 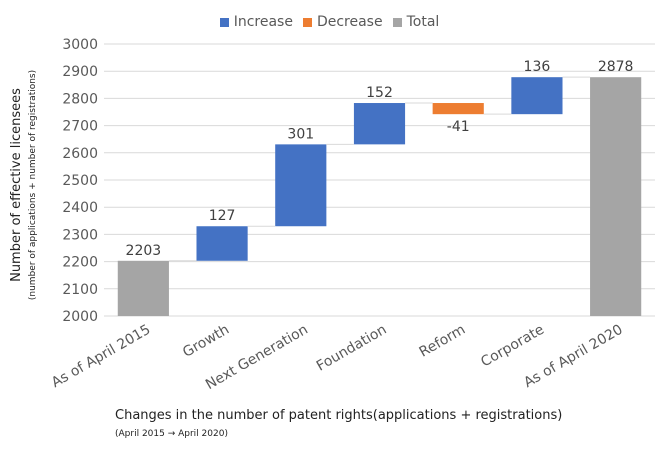 What do you see at coordinates (80, 72) in the screenshot?
I see `y-tick-label: 2900` at bounding box center [80, 72].